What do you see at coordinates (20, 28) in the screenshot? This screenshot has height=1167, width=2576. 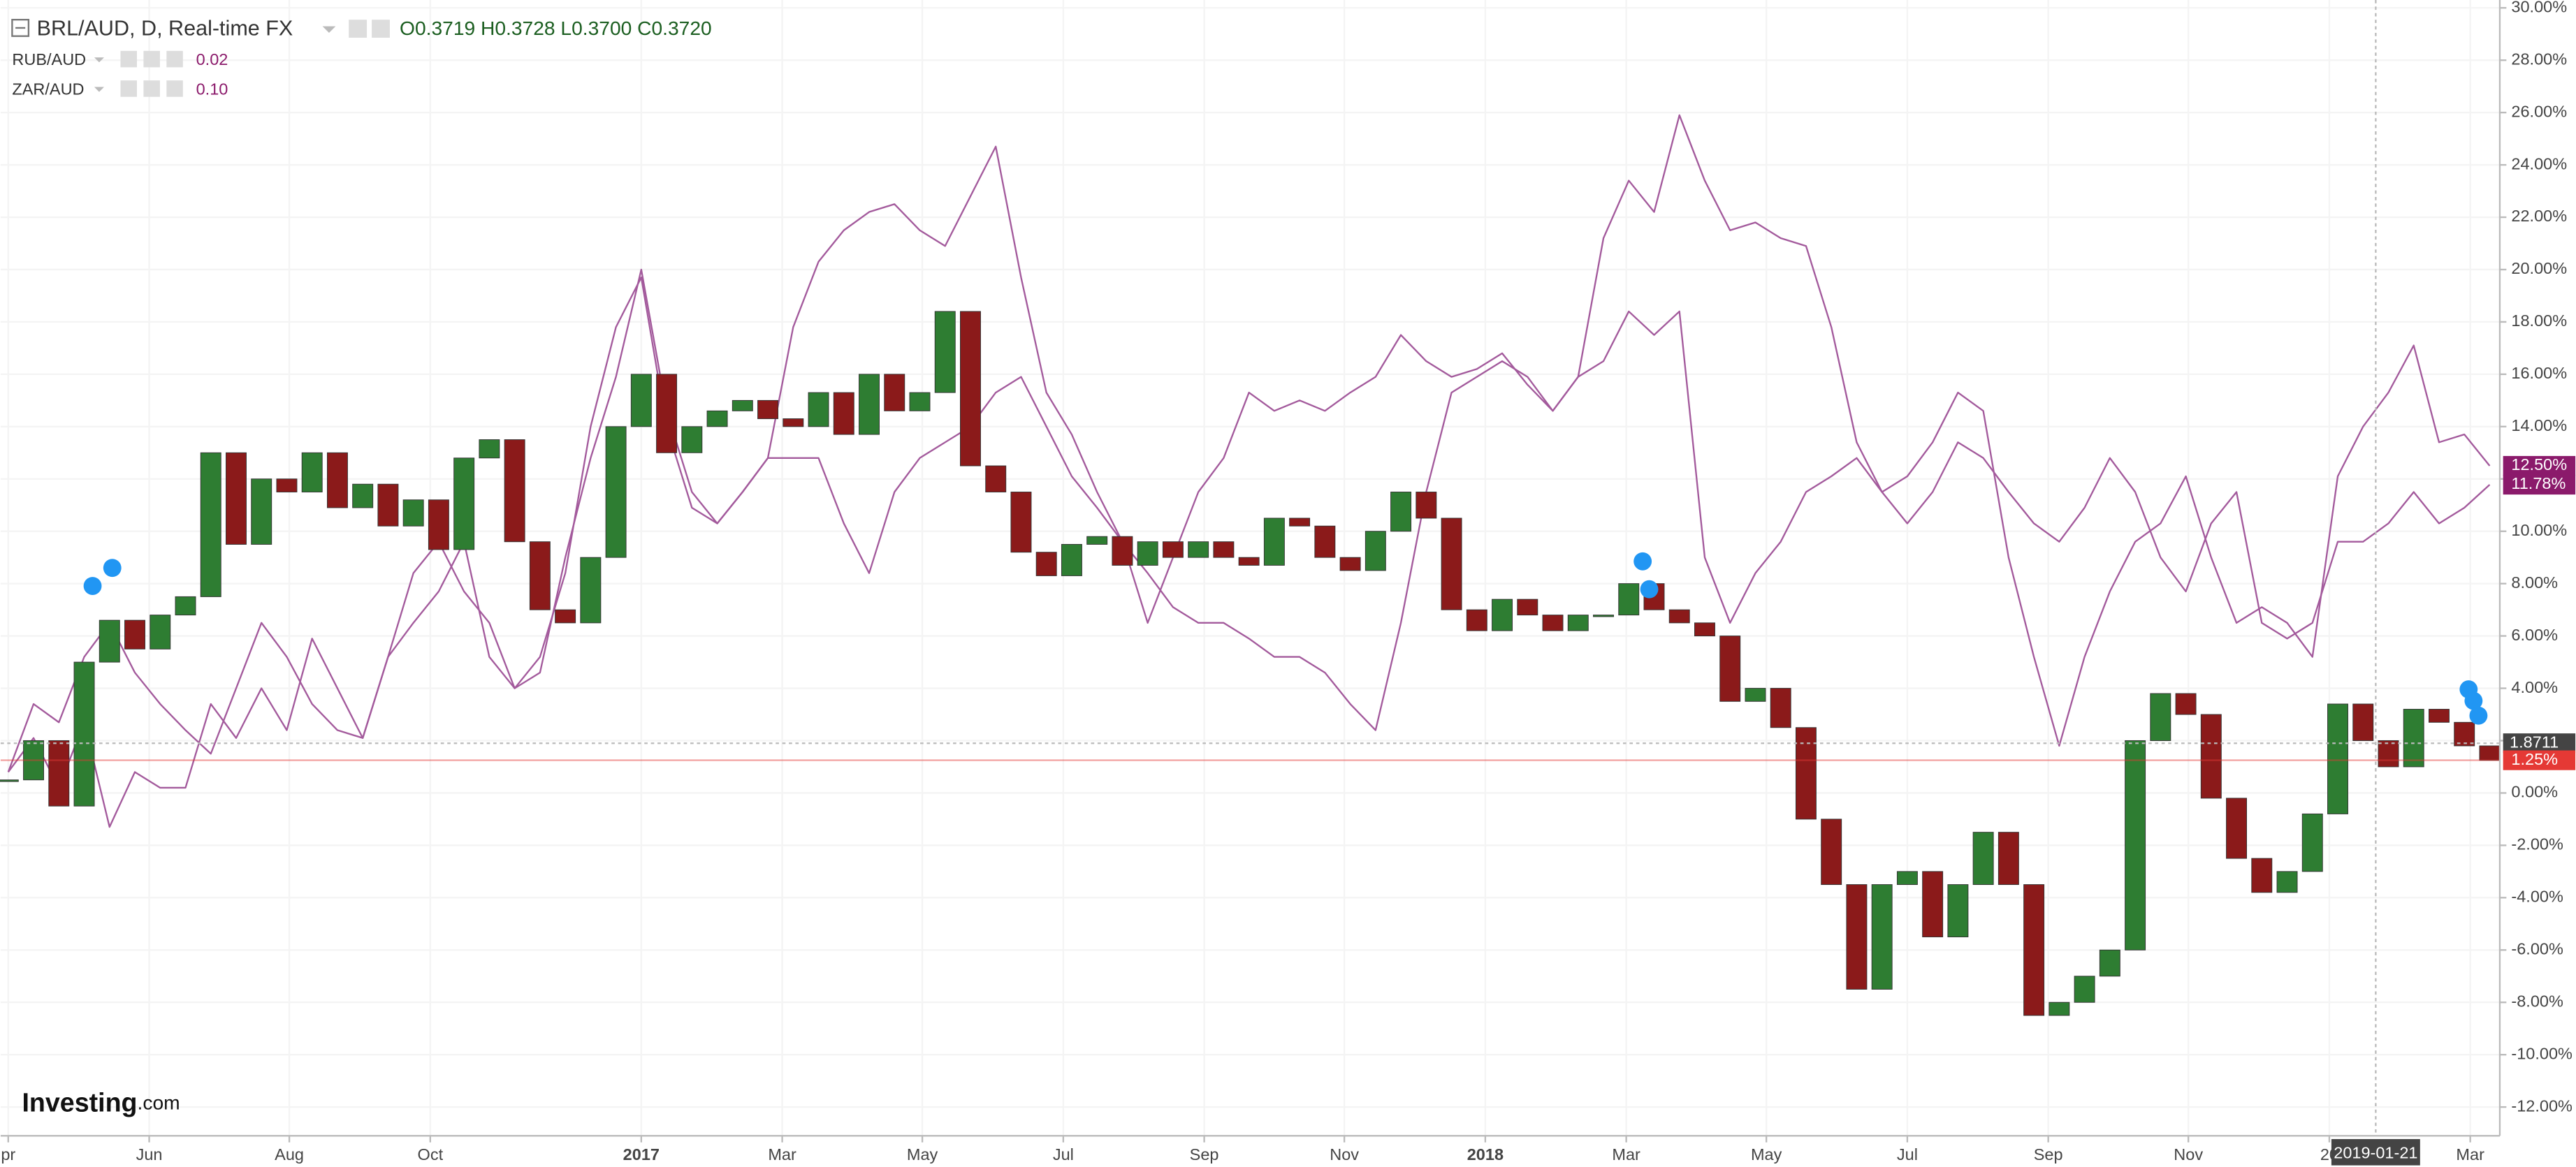 I see `collapse-icon` at bounding box center [20, 28].